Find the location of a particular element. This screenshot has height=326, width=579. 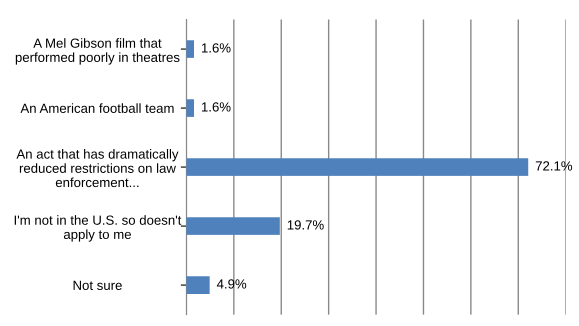

y-tick-label: A Mel Gibson film that performed poorly in theatres is located at coordinates (98, 51).